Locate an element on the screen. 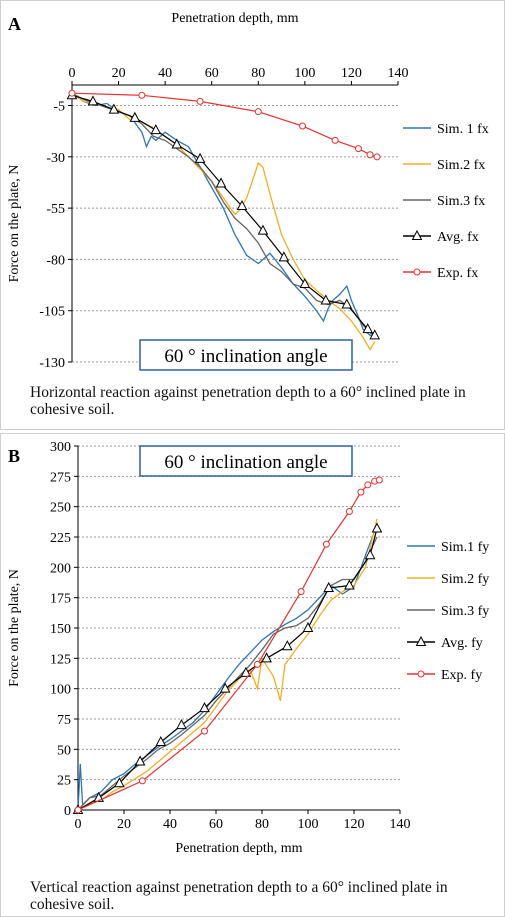 This screenshot has height=917, width=505. y-tick-label: 225 is located at coordinates (60, 538).